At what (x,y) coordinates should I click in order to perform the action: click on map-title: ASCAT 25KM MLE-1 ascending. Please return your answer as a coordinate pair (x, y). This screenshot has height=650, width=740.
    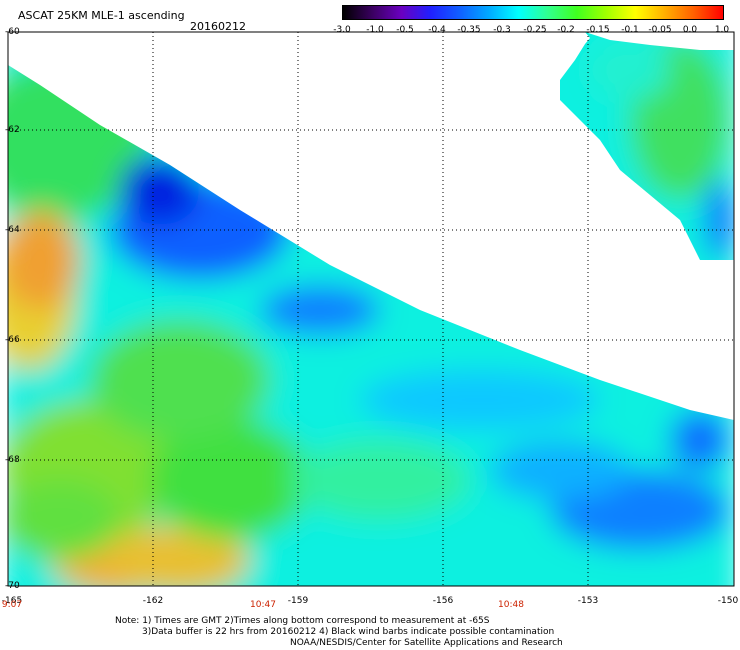
    Looking at the image, I should click on (101, 15).